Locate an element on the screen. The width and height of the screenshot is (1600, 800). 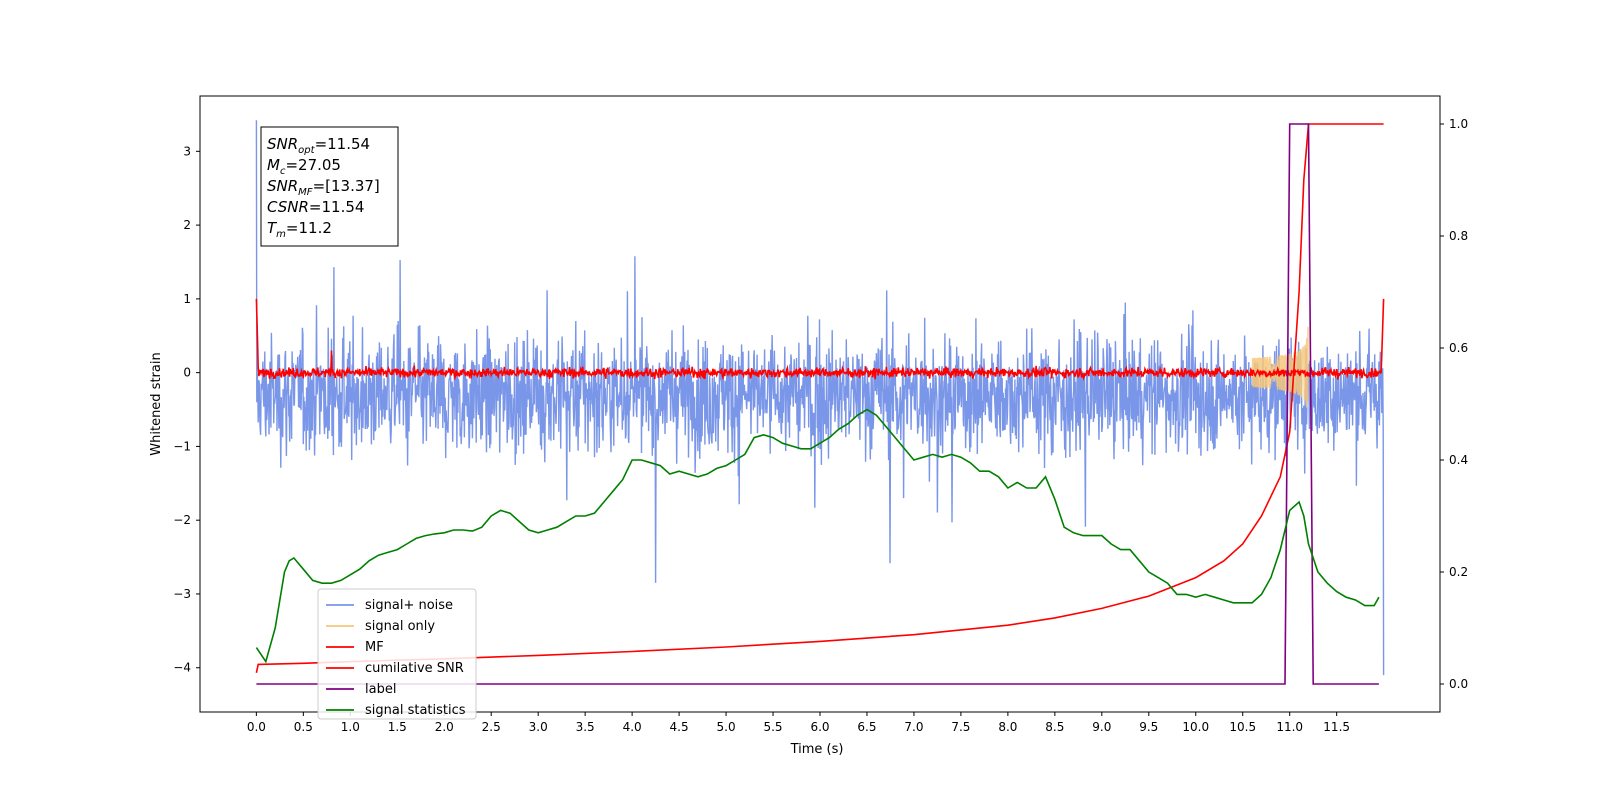
y2-tick-label: 0.2 is located at coordinates (1458, 572).